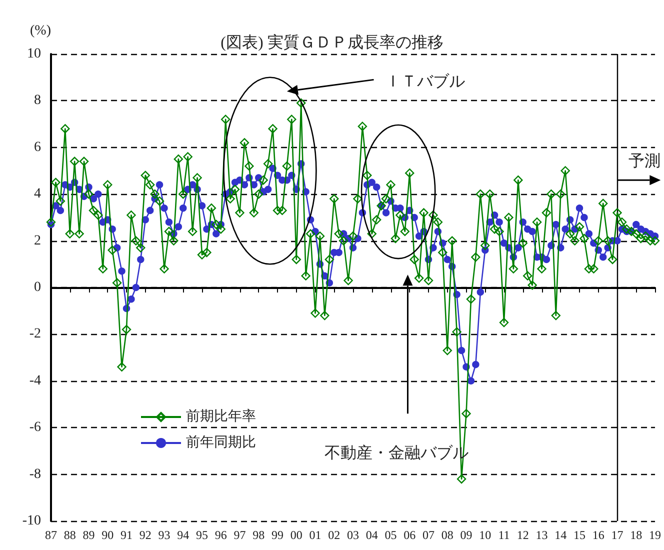 The height and width of the screenshot is (550, 664). What do you see at coordinates (447, 535) in the screenshot?
I see `x-tick-label: 08` at bounding box center [447, 535].